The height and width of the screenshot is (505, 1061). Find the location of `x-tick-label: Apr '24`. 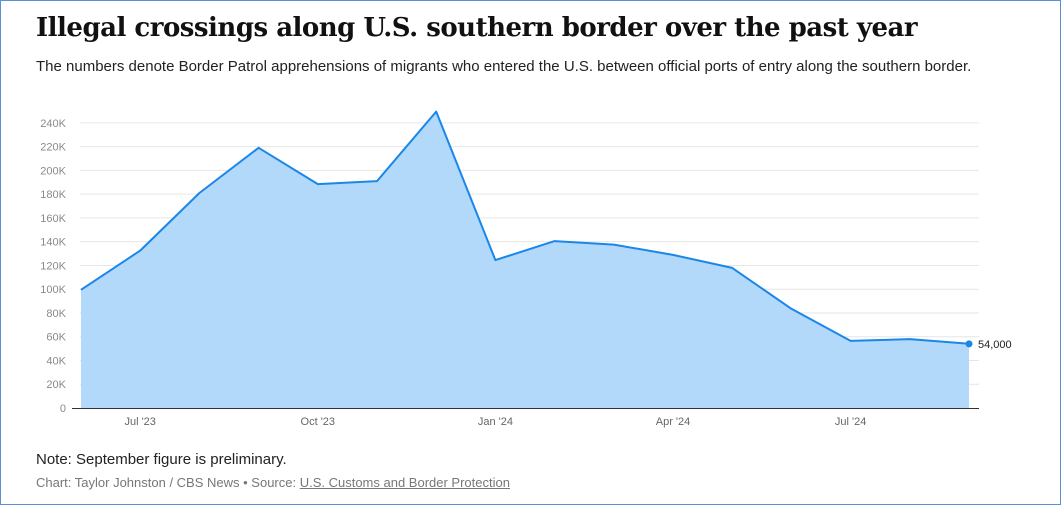

x-tick-label: Apr '24 is located at coordinates (673, 422).